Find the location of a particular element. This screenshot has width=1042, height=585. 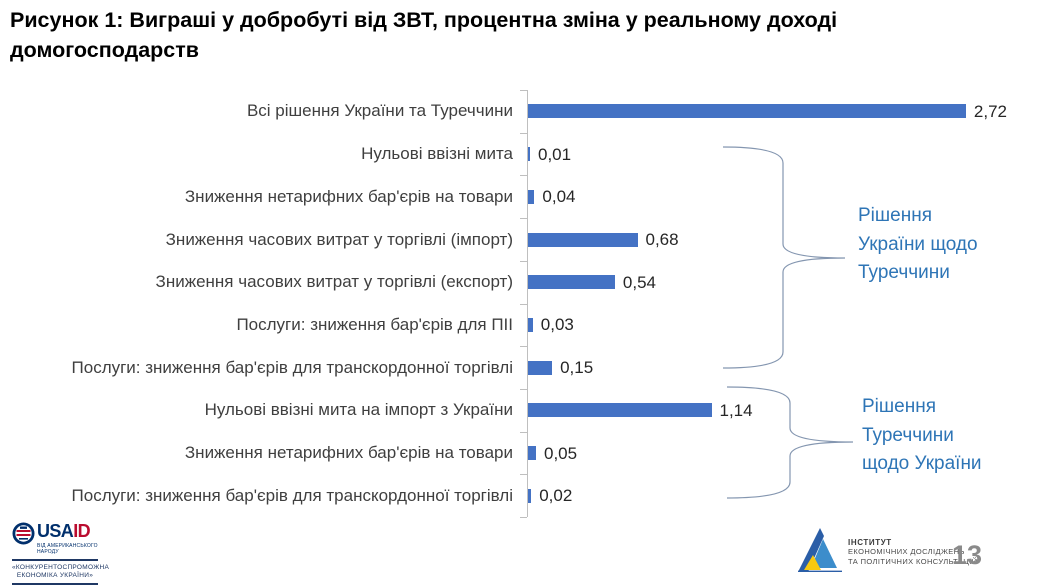

usaid-wordmark: USAID is located at coordinates (64, 531).